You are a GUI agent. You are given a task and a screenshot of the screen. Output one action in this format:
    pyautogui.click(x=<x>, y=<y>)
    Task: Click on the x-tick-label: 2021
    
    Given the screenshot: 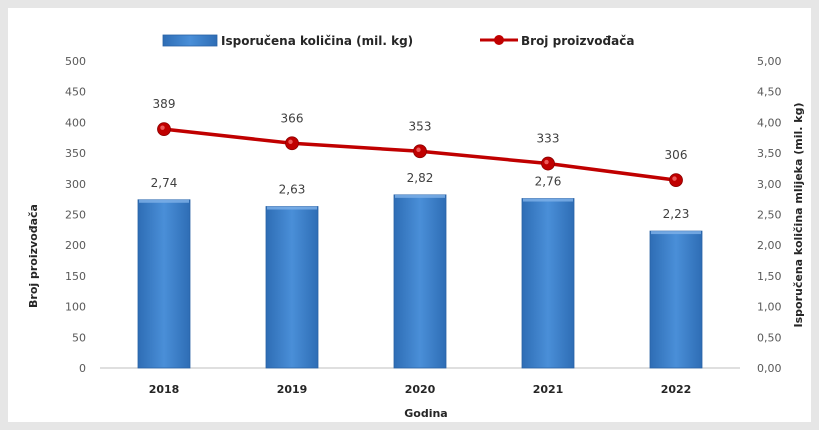 What is the action you would take?
    pyautogui.click(x=548, y=389)
    